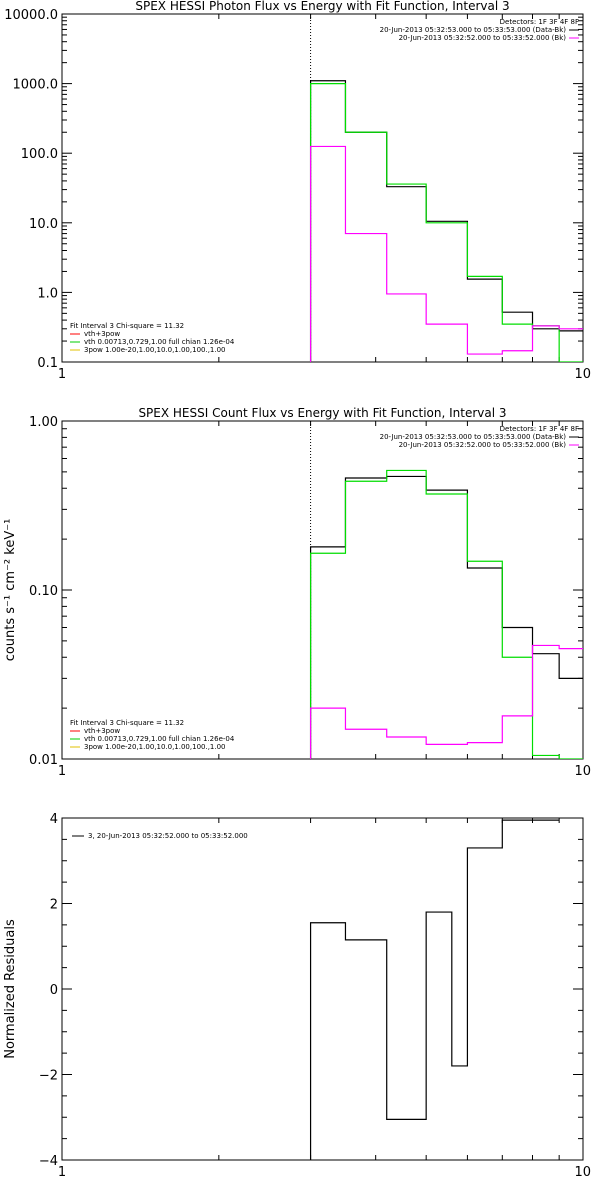  I want to click on y-axis-label: Normalized Residuals, so click(10, 989).